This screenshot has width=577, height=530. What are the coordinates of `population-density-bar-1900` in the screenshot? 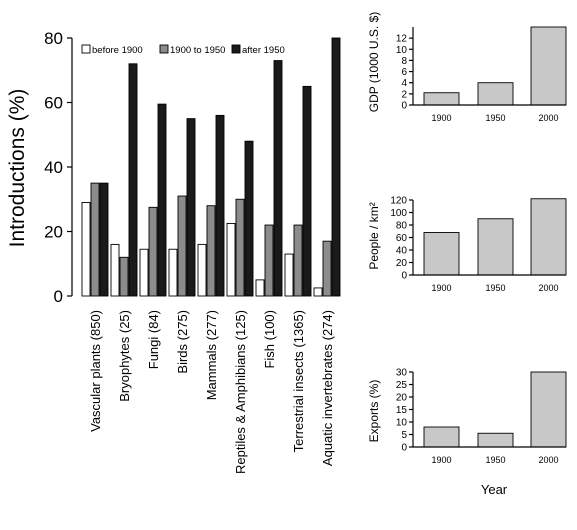 It's located at (441, 254).